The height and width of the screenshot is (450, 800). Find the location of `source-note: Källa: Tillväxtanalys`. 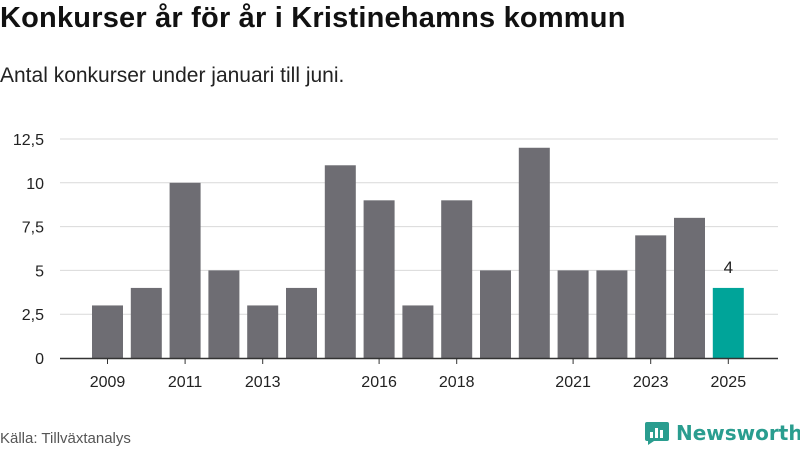

source-note: Källa: Tillväxtanalys is located at coordinates (65, 438).